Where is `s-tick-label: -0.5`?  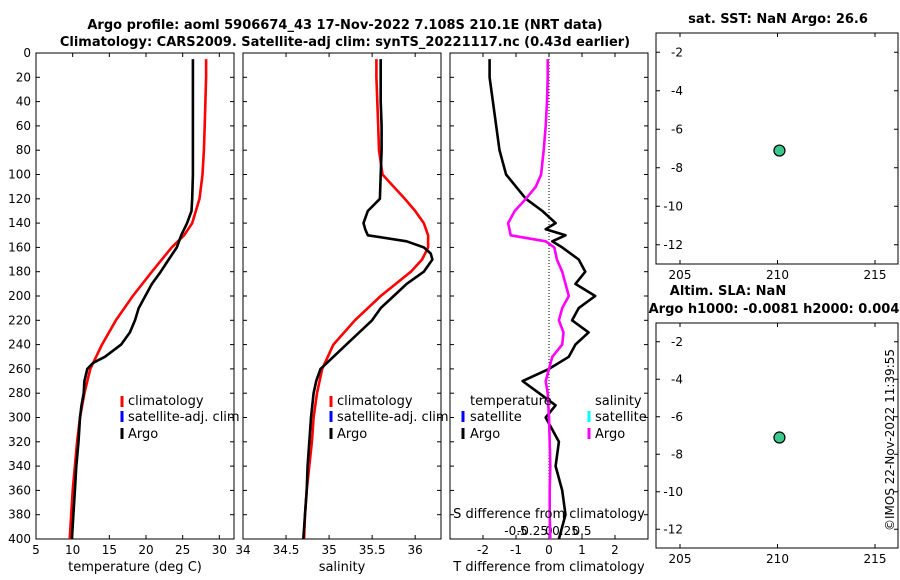
s-tick-label: -0.5 is located at coordinates (515, 531).